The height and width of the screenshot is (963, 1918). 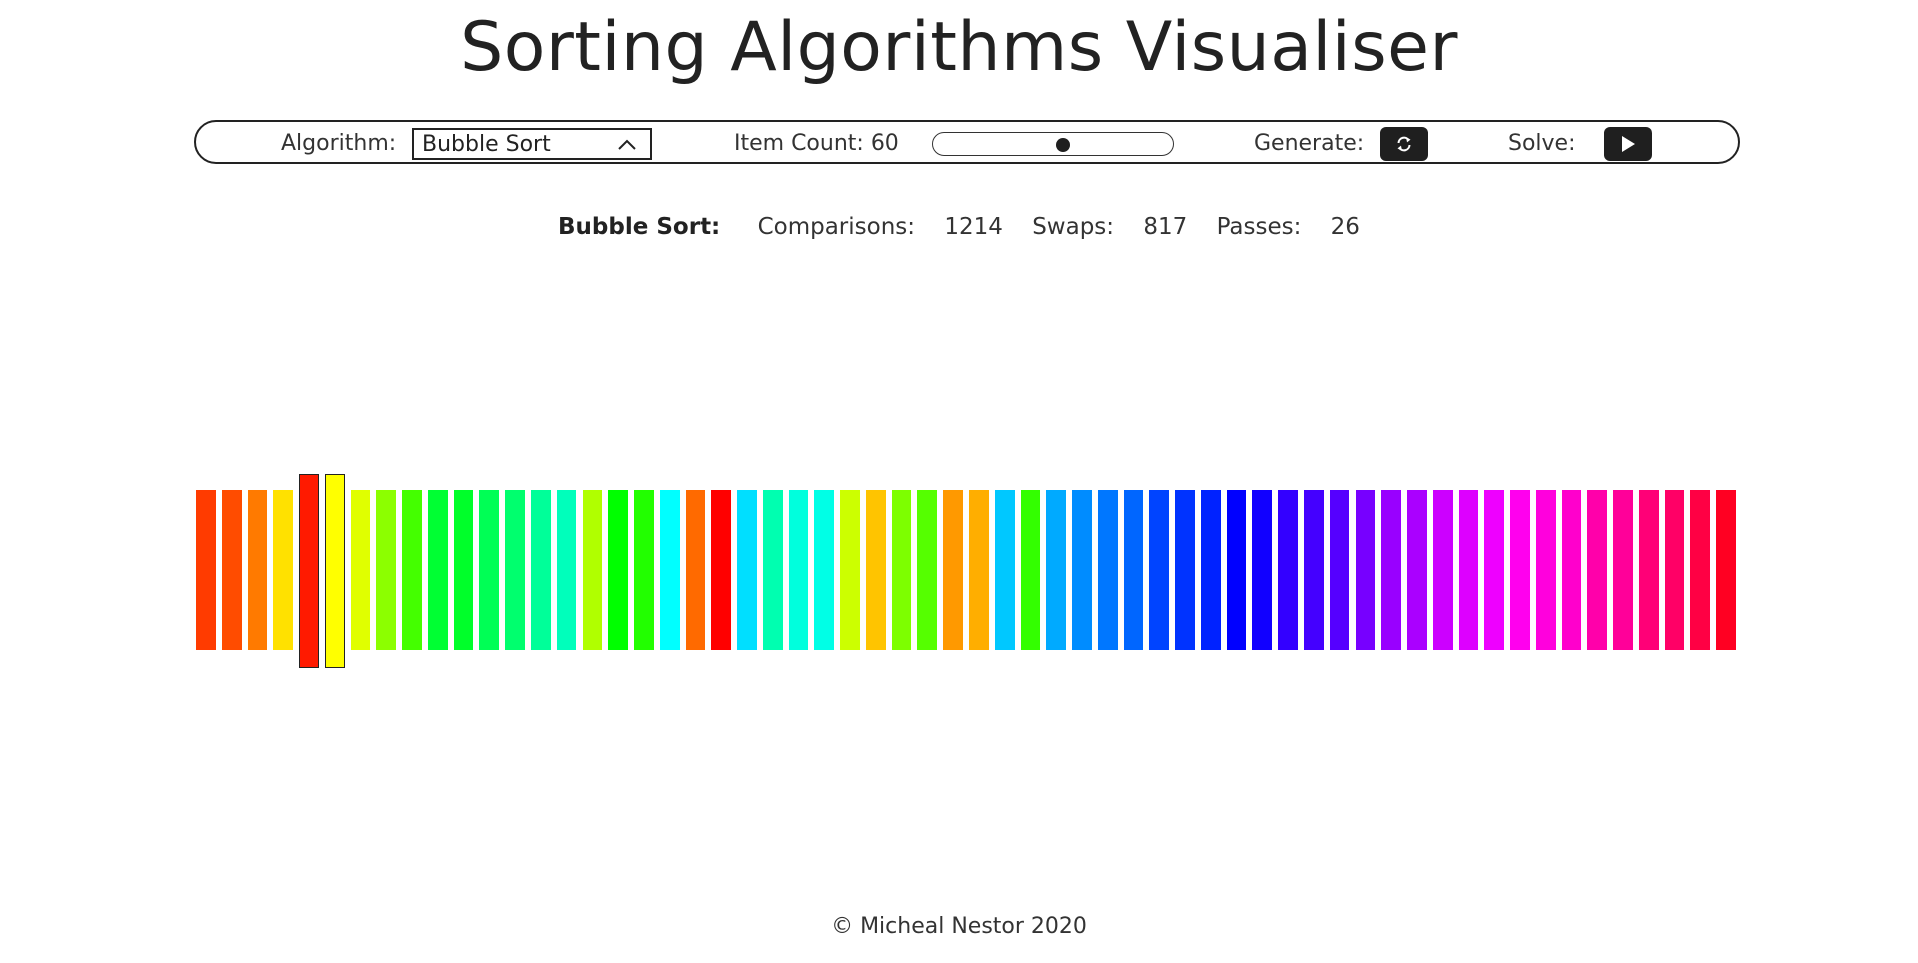 What do you see at coordinates (486, 144) in the screenshot?
I see `algorithm-select-value: Bubble Sort` at bounding box center [486, 144].